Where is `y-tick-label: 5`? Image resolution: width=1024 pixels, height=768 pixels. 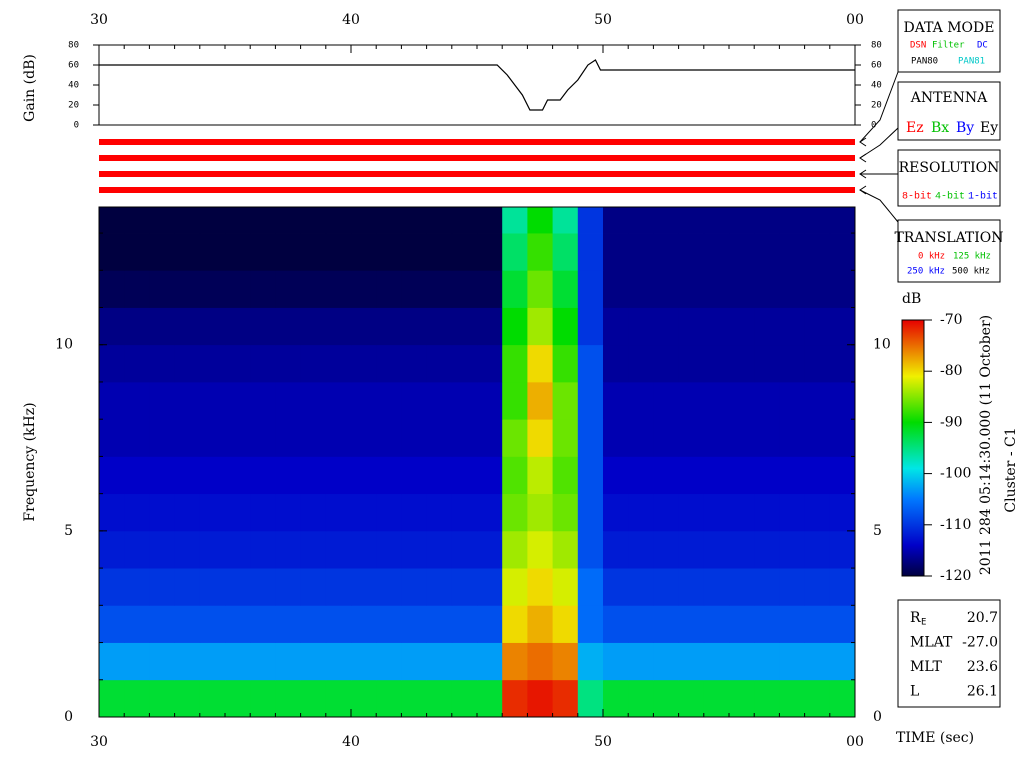 y-tick-label: 5 is located at coordinates (877, 531).